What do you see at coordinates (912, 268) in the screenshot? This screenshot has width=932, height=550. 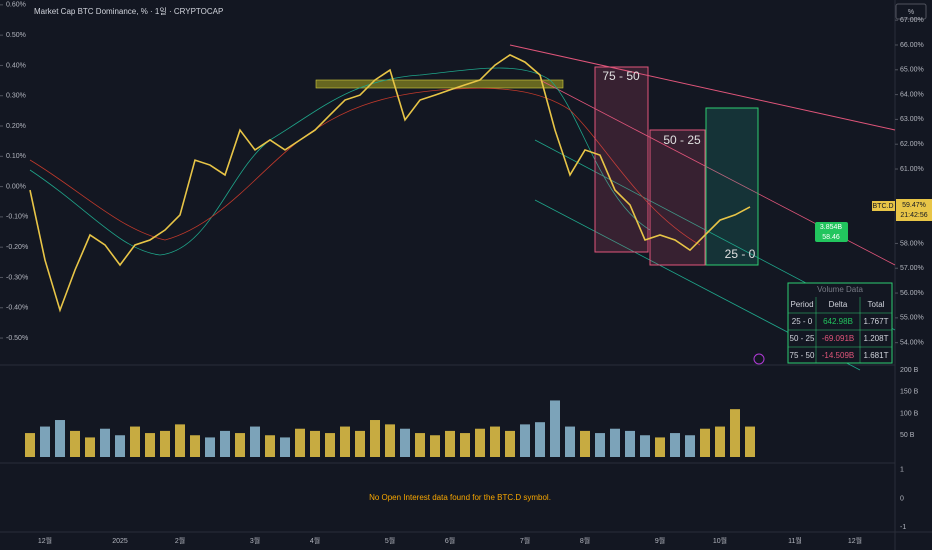 I see `y-tick-label: 57.00%` at bounding box center [912, 268].